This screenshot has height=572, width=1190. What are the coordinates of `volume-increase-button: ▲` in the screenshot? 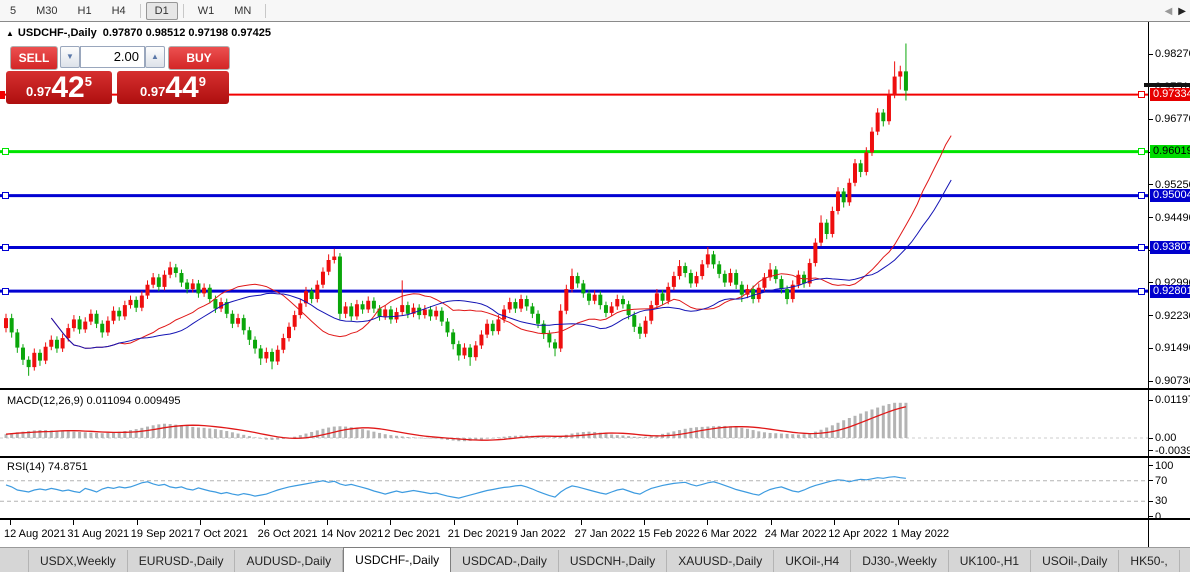 It's located at (155, 57).